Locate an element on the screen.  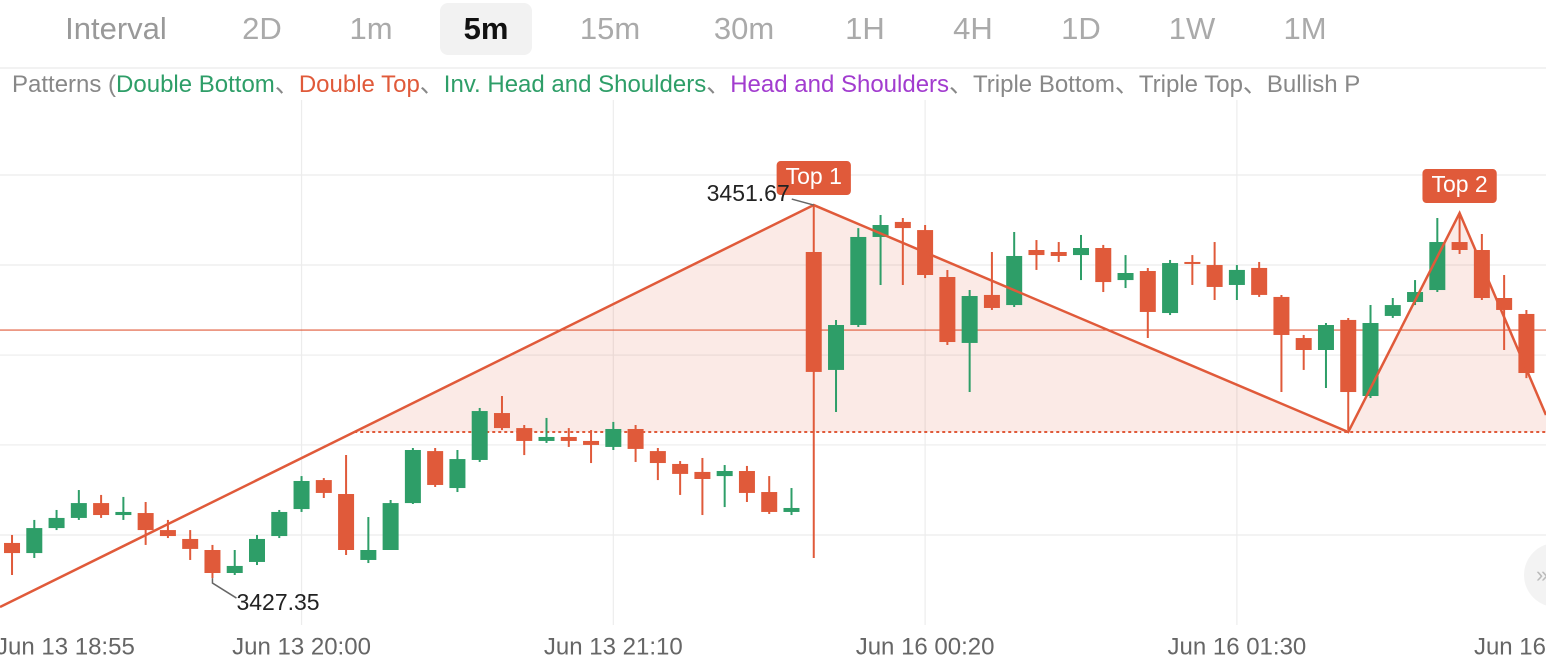
interval-option: 1H is located at coordinates (865, 28).